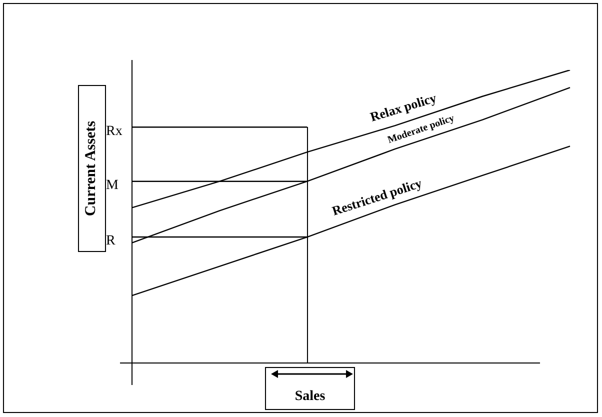  What do you see at coordinates (92, 168) in the screenshot?
I see `y-axis-title: Current Assets` at bounding box center [92, 168].